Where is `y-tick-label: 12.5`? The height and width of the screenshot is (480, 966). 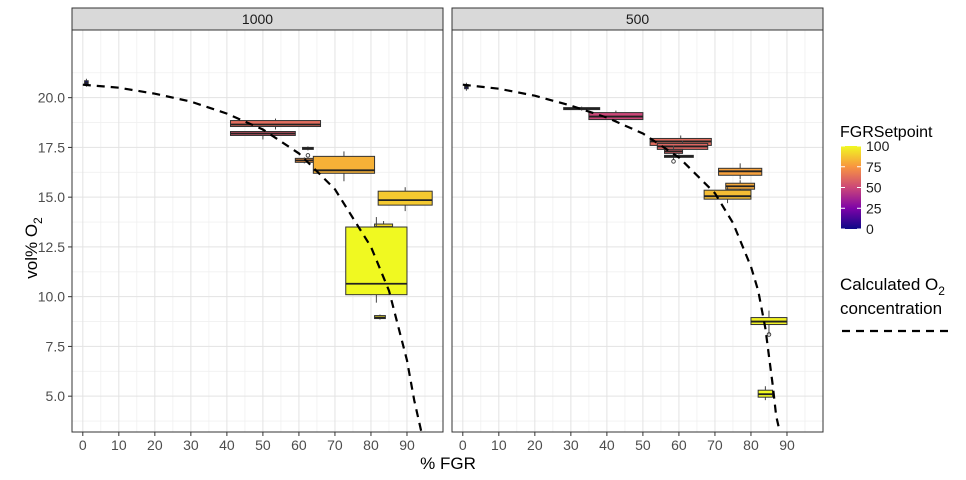
y-tick-label: 12.5 is located at coordinates (51, 247).